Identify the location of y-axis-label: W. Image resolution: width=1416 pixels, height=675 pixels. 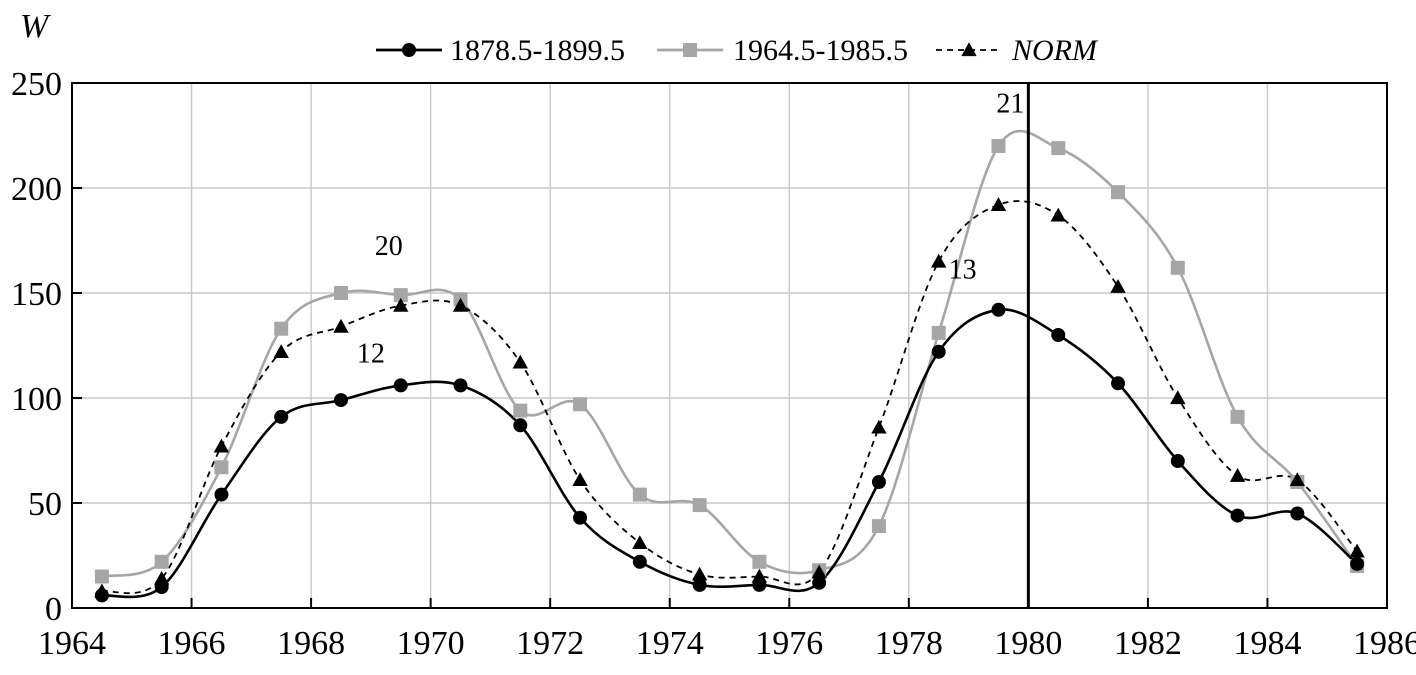
(35, 26).